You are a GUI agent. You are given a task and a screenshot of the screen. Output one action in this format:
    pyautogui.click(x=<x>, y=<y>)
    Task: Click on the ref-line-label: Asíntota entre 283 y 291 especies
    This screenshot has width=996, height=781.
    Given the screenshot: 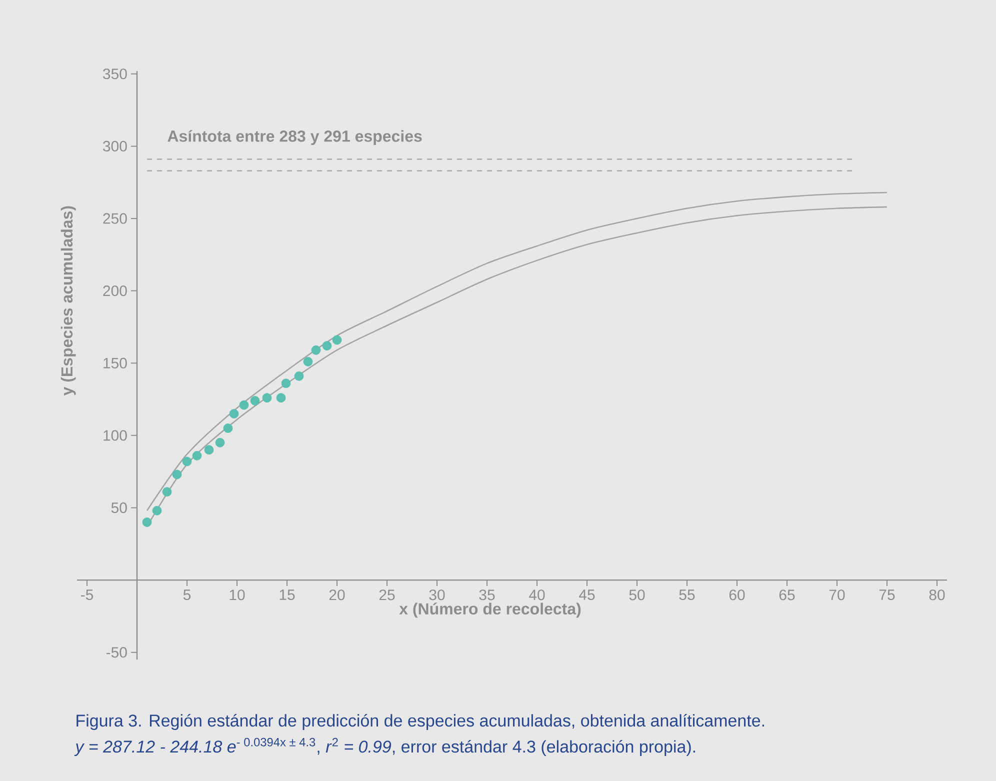 What is the action you would take?
    pyautogui.click(x=295, y=138)
    